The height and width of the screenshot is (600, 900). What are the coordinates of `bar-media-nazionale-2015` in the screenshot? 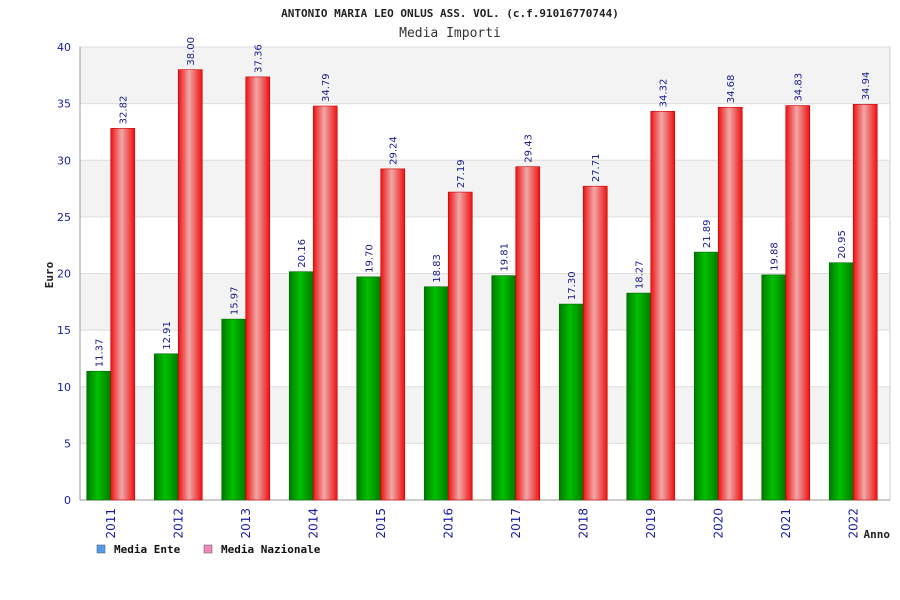 It's located at (393, 334).